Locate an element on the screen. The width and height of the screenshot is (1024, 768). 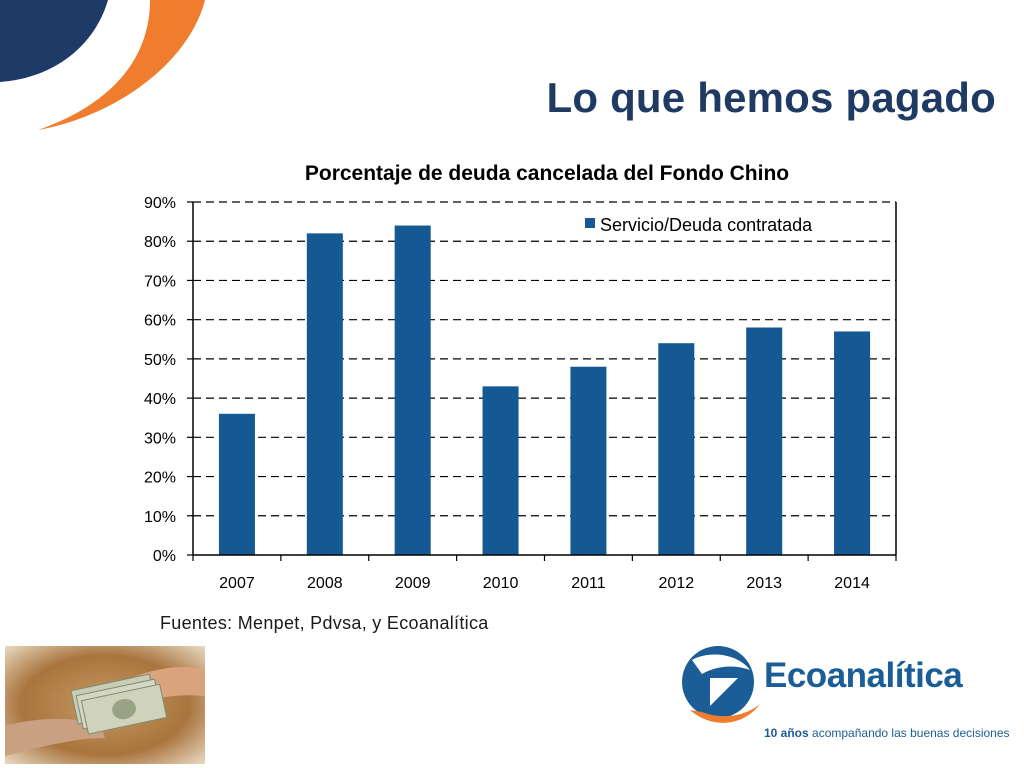
x-tick-label: 2014 is located at coordinates (852, 583).